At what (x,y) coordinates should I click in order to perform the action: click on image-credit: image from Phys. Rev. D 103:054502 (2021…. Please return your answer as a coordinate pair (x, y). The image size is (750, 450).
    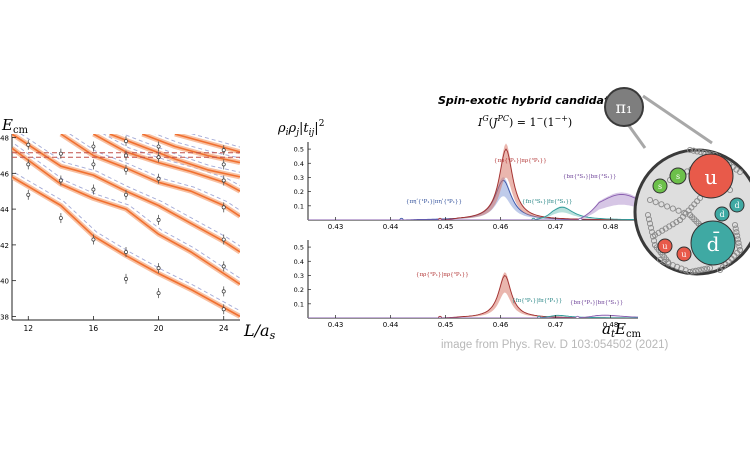
    Looking at the image, I should click on (555, 345).